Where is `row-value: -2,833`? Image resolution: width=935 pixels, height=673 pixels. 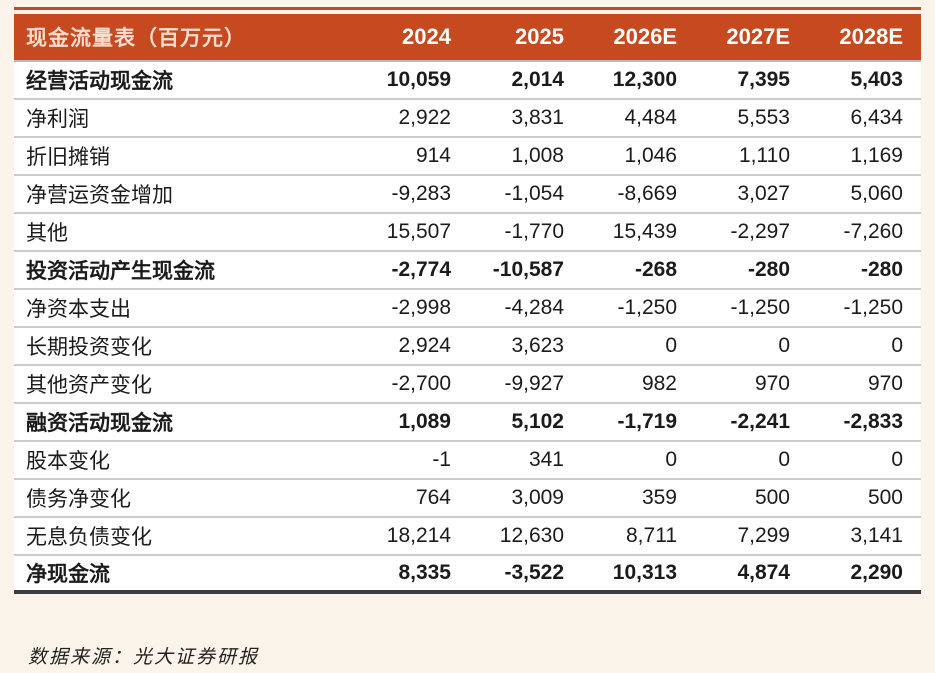
row-value: -2,833 is located at coordinates (873, 421).